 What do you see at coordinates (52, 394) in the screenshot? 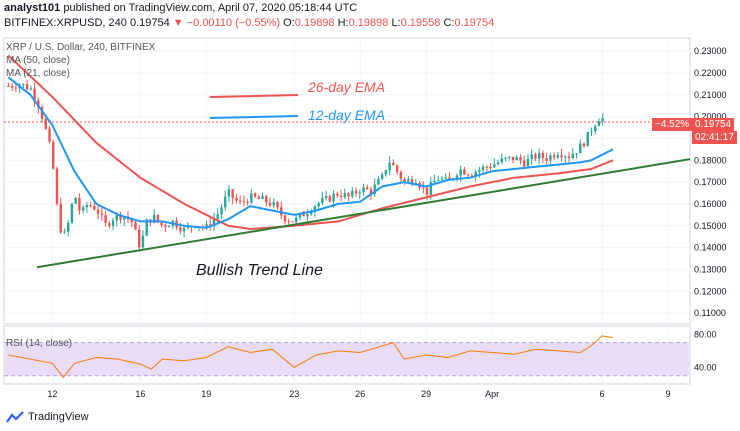
I see `time-tick-label: 12` at bounding box center [52, 394].